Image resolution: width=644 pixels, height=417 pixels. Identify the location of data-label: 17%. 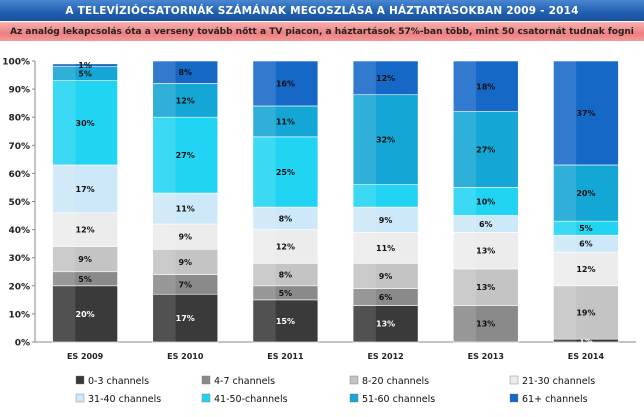
(85, 189).